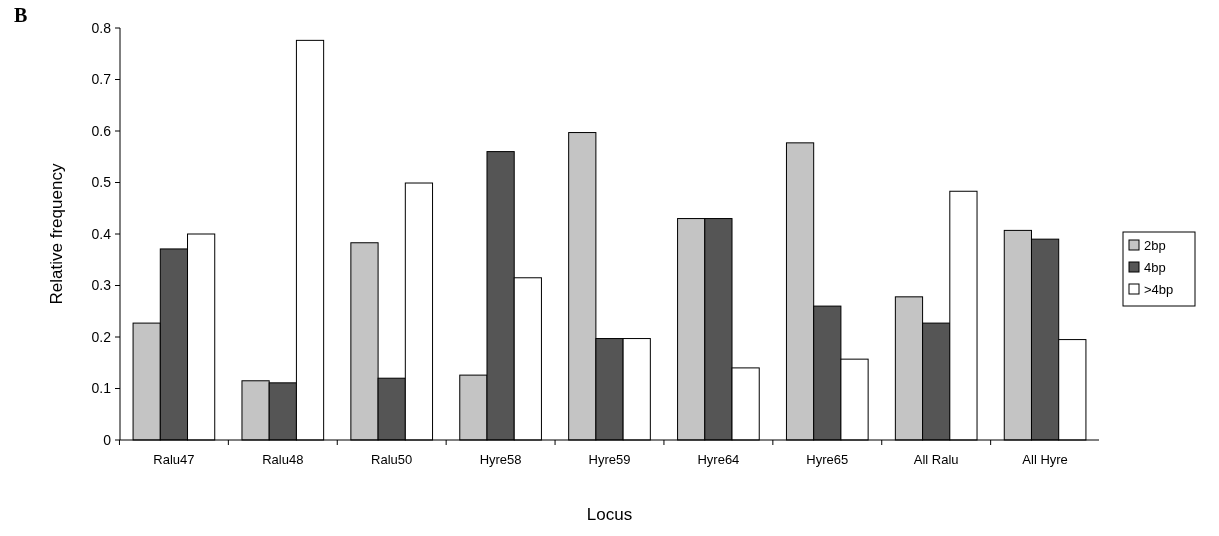 This screenshot has width=1219, height=536. I want to click on y-tick-label: 0.3, so click(101, 285).